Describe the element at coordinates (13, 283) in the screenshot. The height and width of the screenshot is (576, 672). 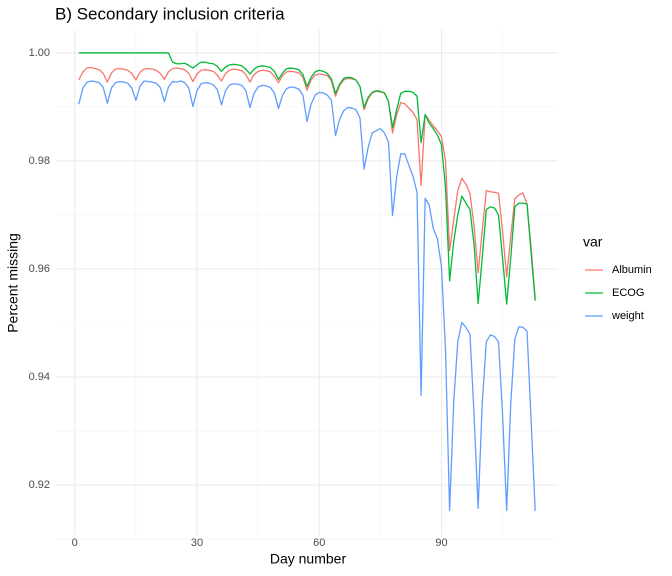
I see `y-axis-label: Percent missing` at that location.